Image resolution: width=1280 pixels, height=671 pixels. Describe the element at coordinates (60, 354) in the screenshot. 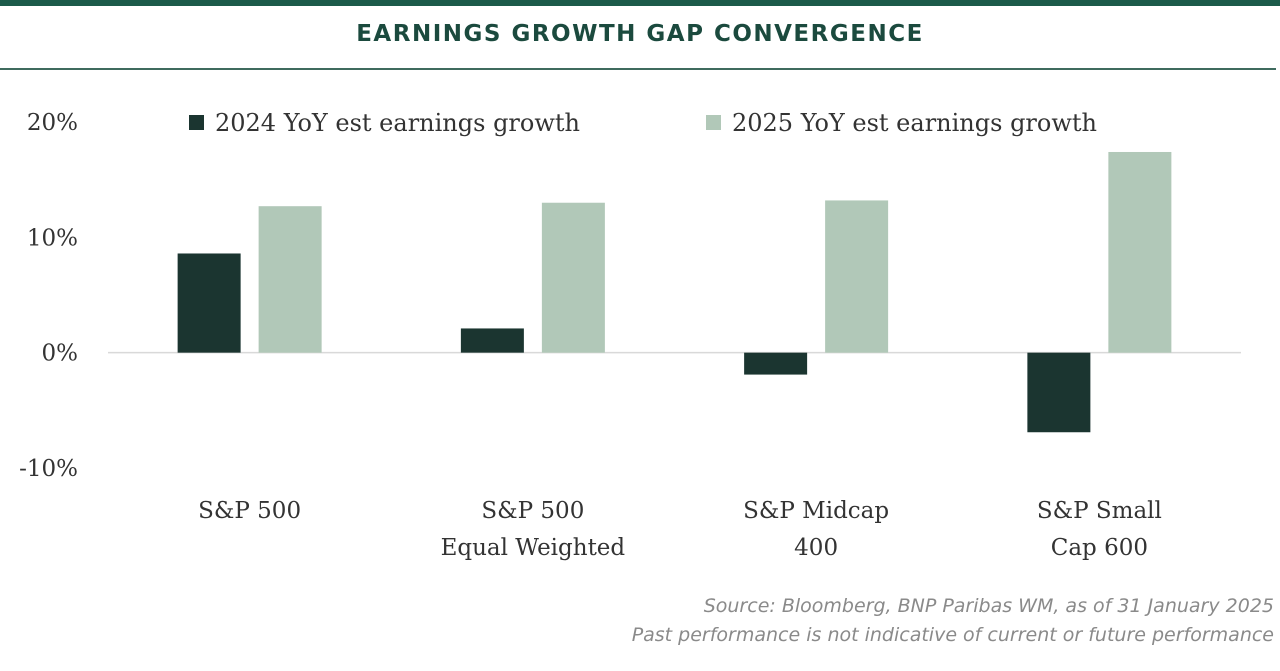

I see `y-tick-label: 0%` at that location.